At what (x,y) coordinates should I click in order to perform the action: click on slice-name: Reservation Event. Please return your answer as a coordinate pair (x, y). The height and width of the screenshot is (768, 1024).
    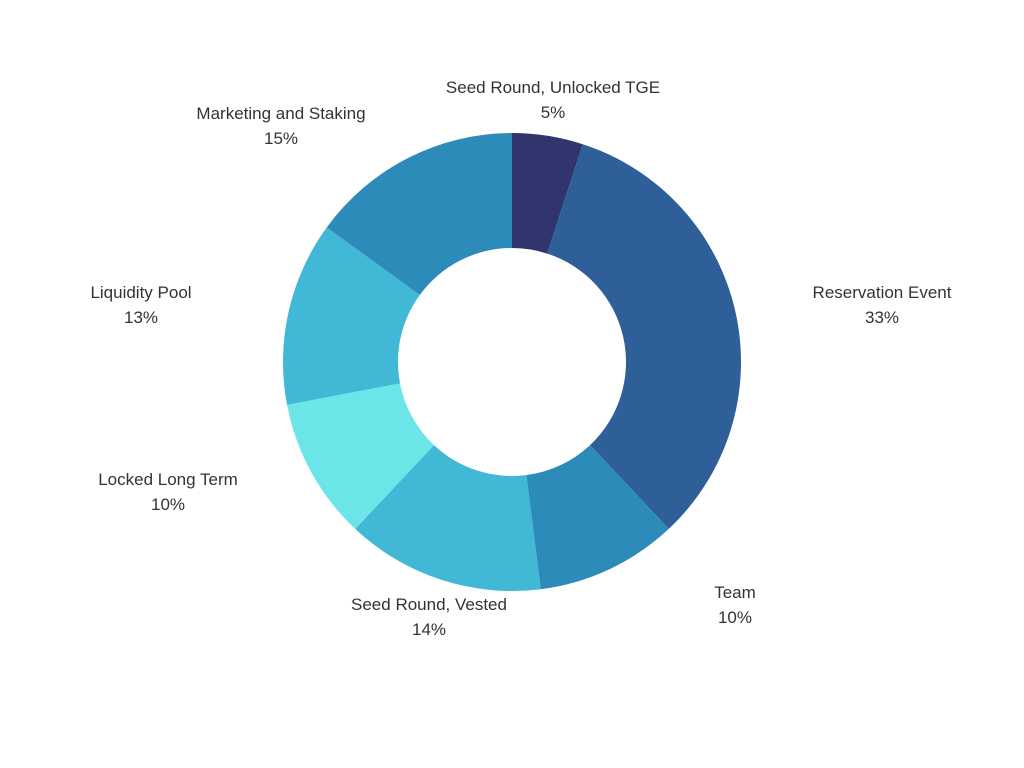
    Looking at the image, I should click on (882, 292).